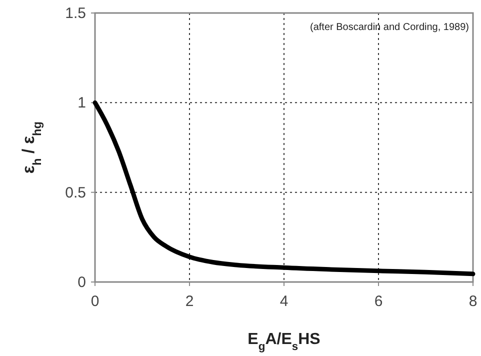 This screenshot has height=356, width=481. Describe the element at coordinates (378, 301) in the screenshot. I see `x-tick-label: 6` at that location.